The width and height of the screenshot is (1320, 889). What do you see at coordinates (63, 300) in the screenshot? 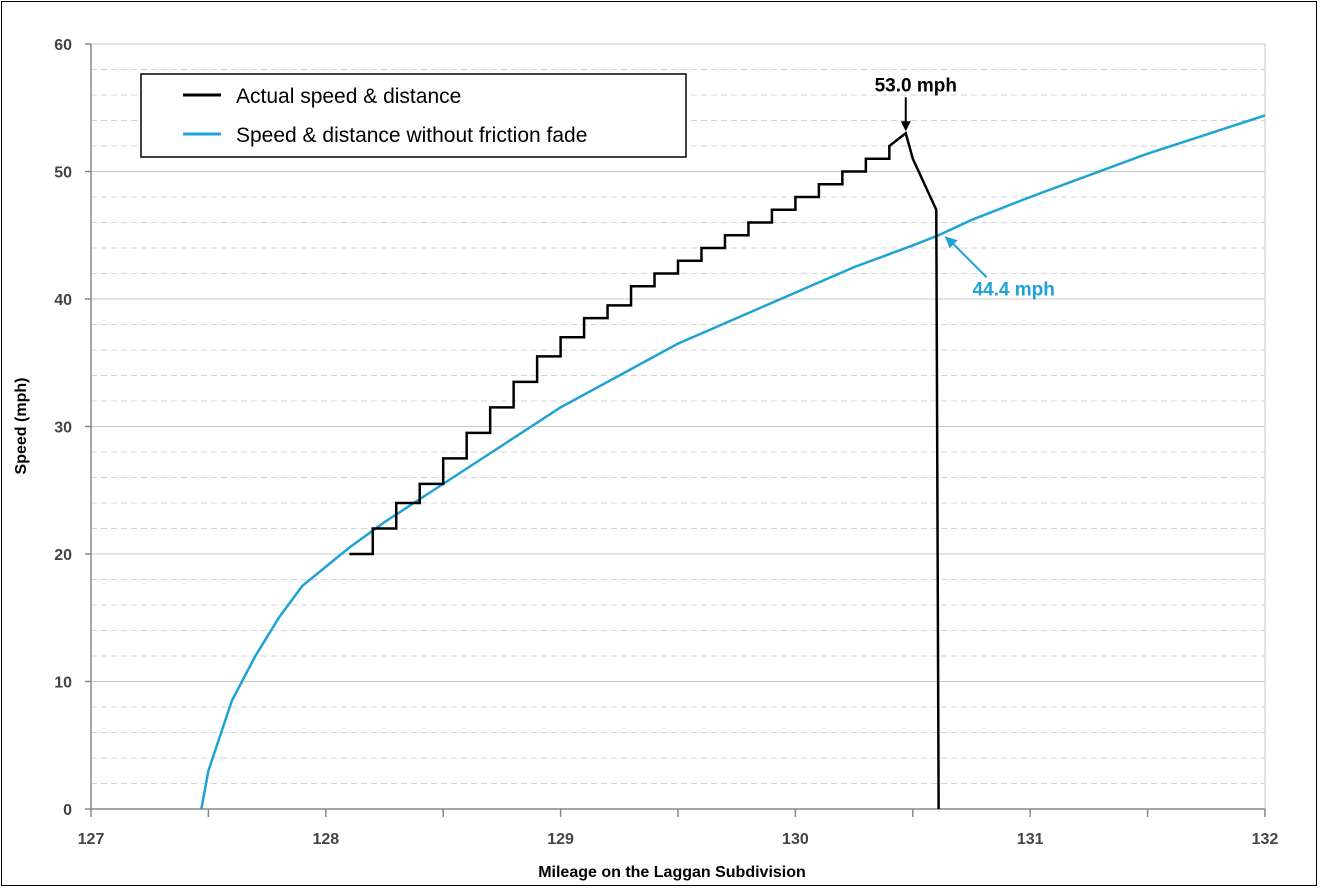
I see `y-tick-label: 40` at bounding box center [63, 300].